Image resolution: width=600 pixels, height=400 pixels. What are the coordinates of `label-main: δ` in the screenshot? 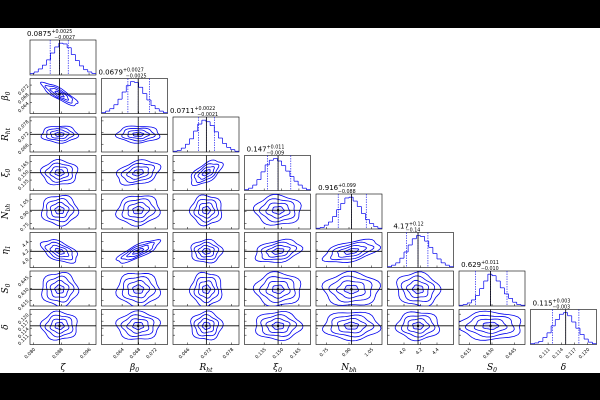 It's located at (563, 368).